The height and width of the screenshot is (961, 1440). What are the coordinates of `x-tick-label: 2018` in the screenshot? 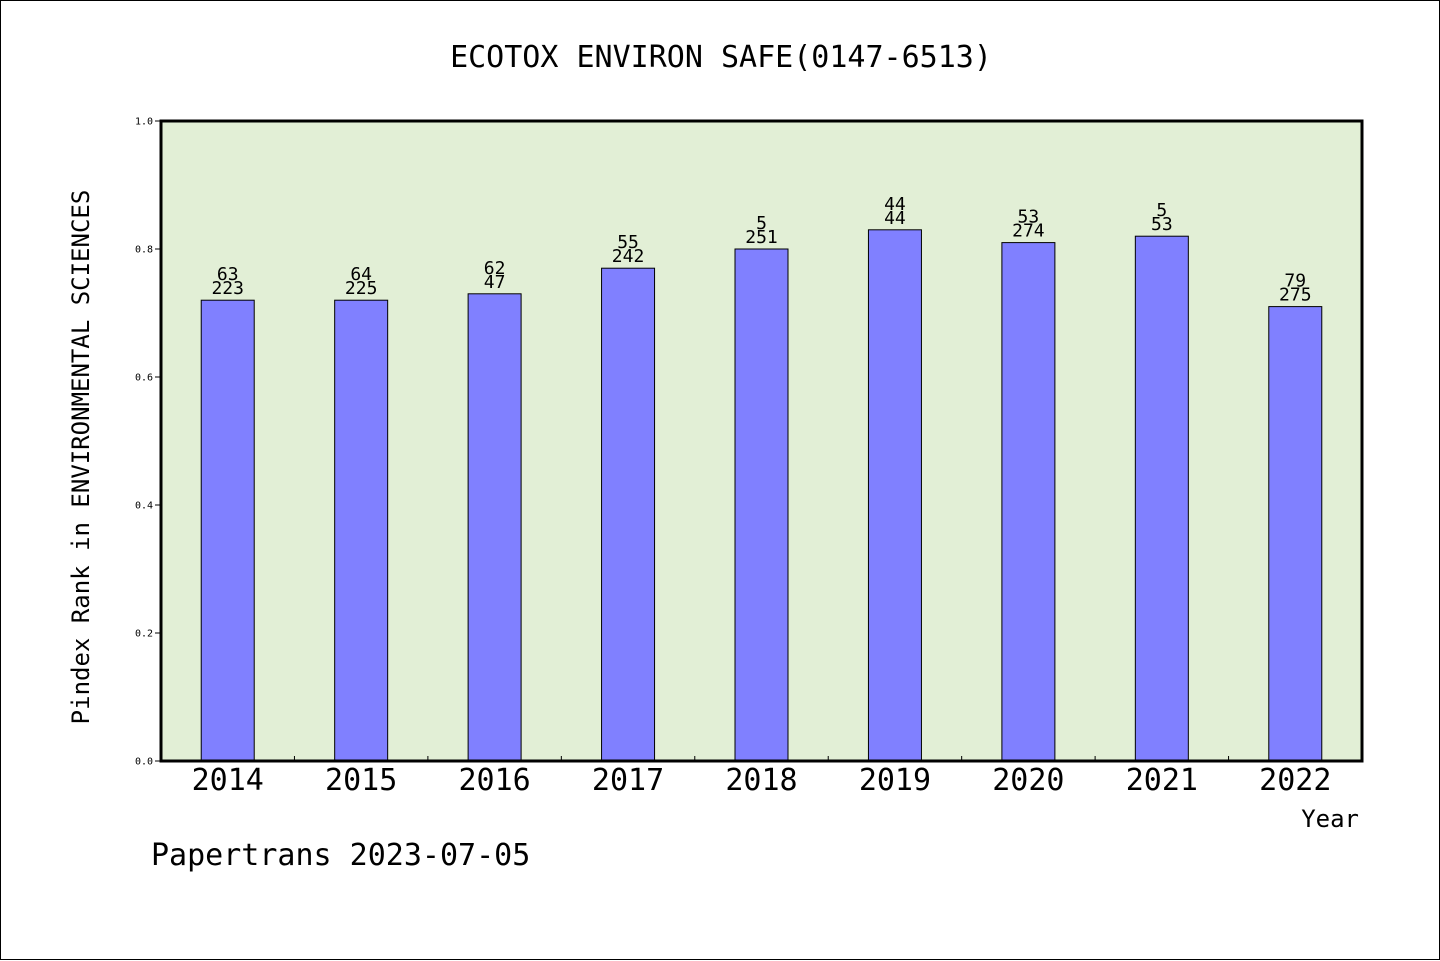 It's located at (761, 780).